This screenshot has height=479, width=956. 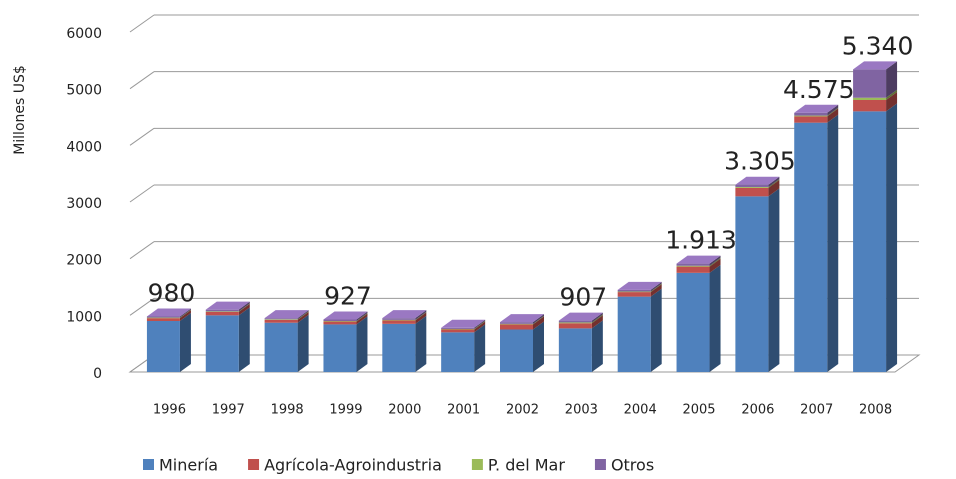 I want to click on x-tick-label: 2001, so click(x=463, y=410).